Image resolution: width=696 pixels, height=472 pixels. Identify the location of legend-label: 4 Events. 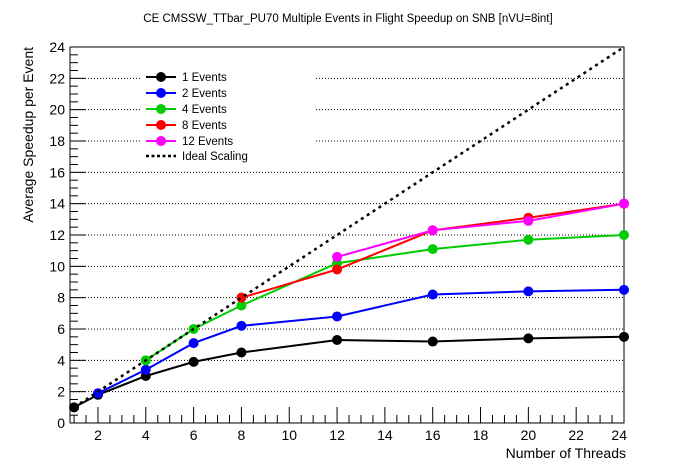
(204, 110).